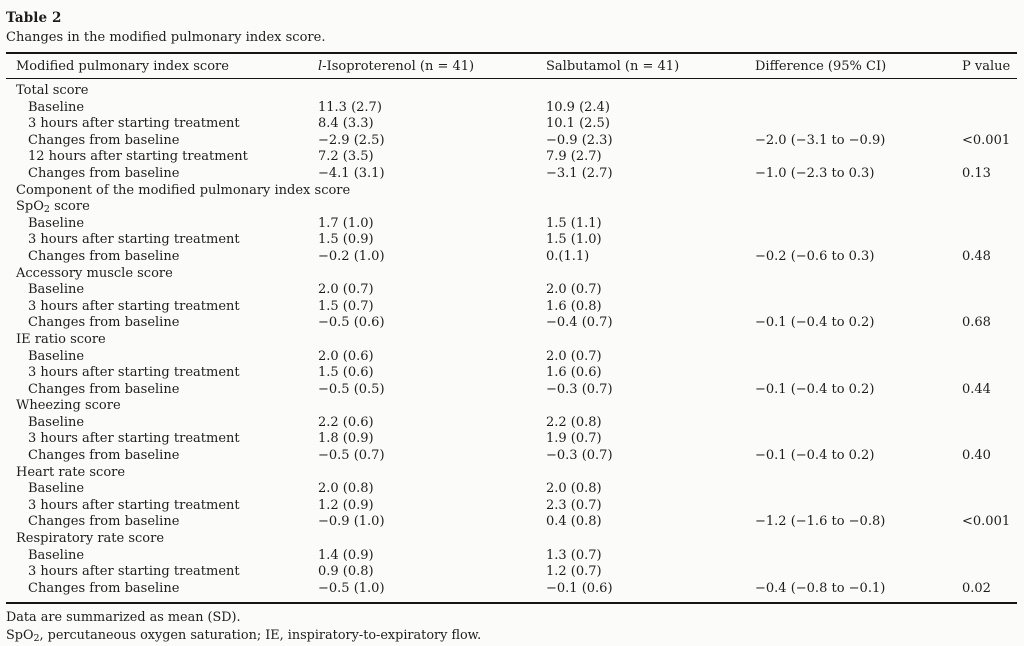 The width and height of the screenshot is (1024, 646). What do you see at coordinates (351, 323) in the screenshot?
I see `isoproterenol-value: −0.5 (0.6)` at bounding box center [351, 323].